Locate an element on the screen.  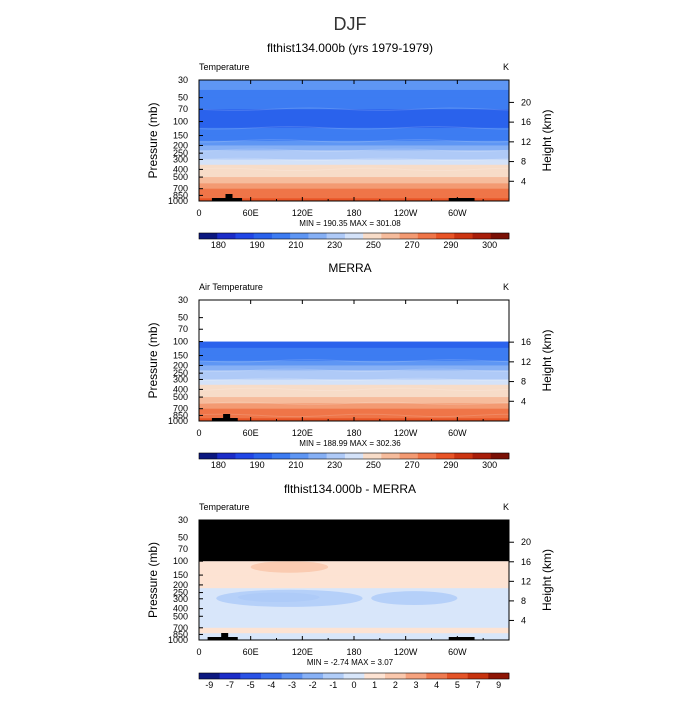
variable-label: Temperature is located at coordinates (224, 507).